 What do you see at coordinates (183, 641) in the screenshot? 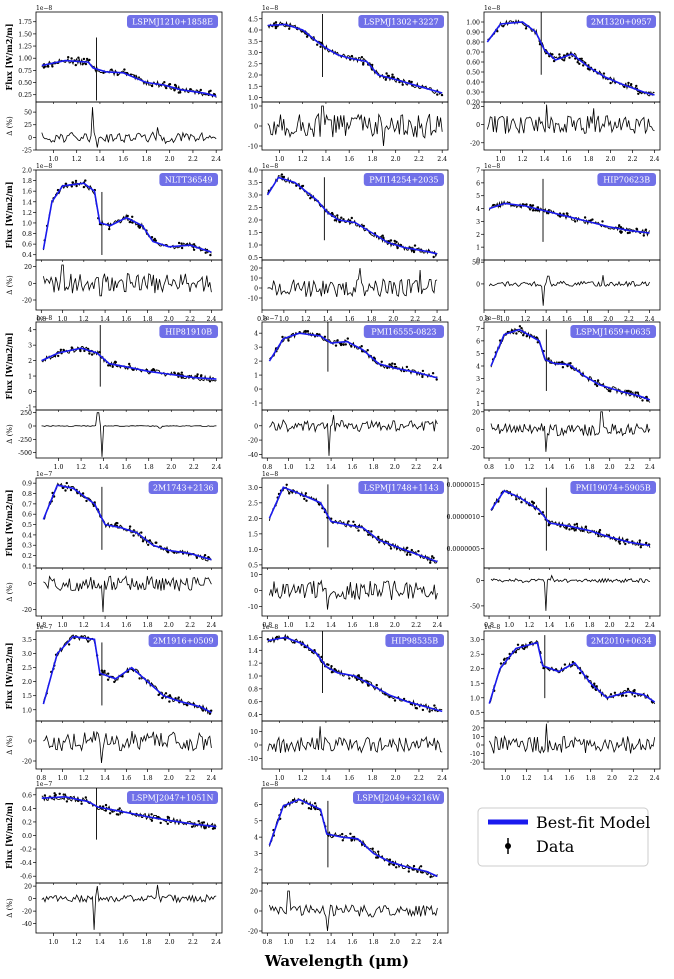
I see `object-name: 2M1916+0509` at bounding box center [183, 641].